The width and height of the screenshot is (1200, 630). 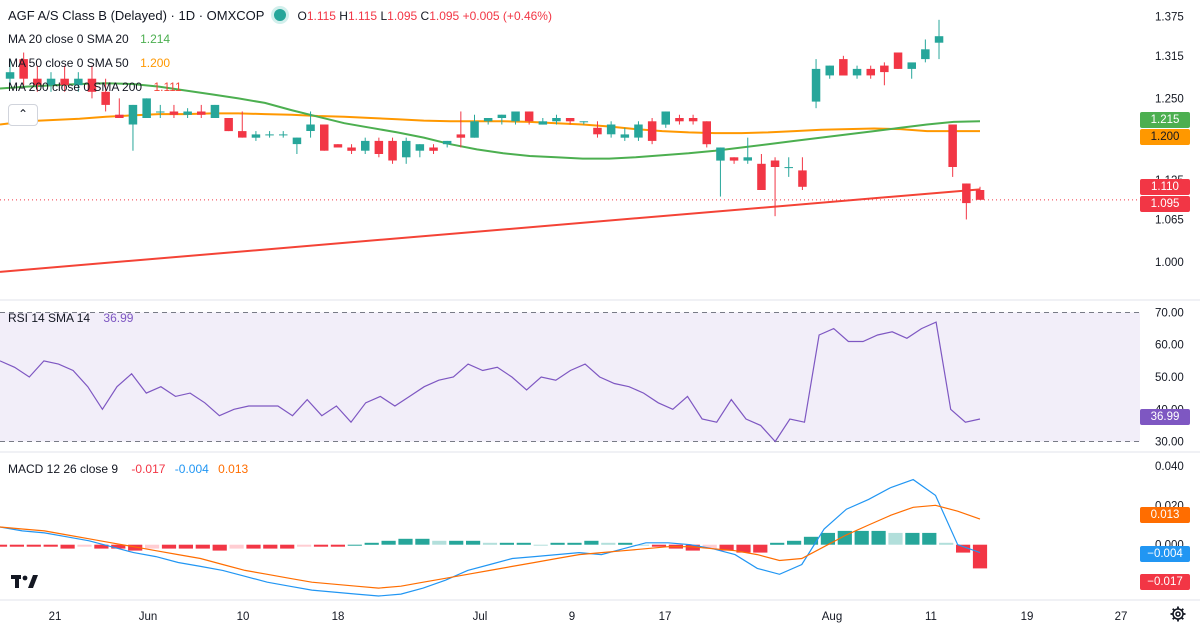 What do you see at coordinates (233, 469) in the screenshot?
I see `macd-signal-value: 0.013` at bounding box center [233, 469].